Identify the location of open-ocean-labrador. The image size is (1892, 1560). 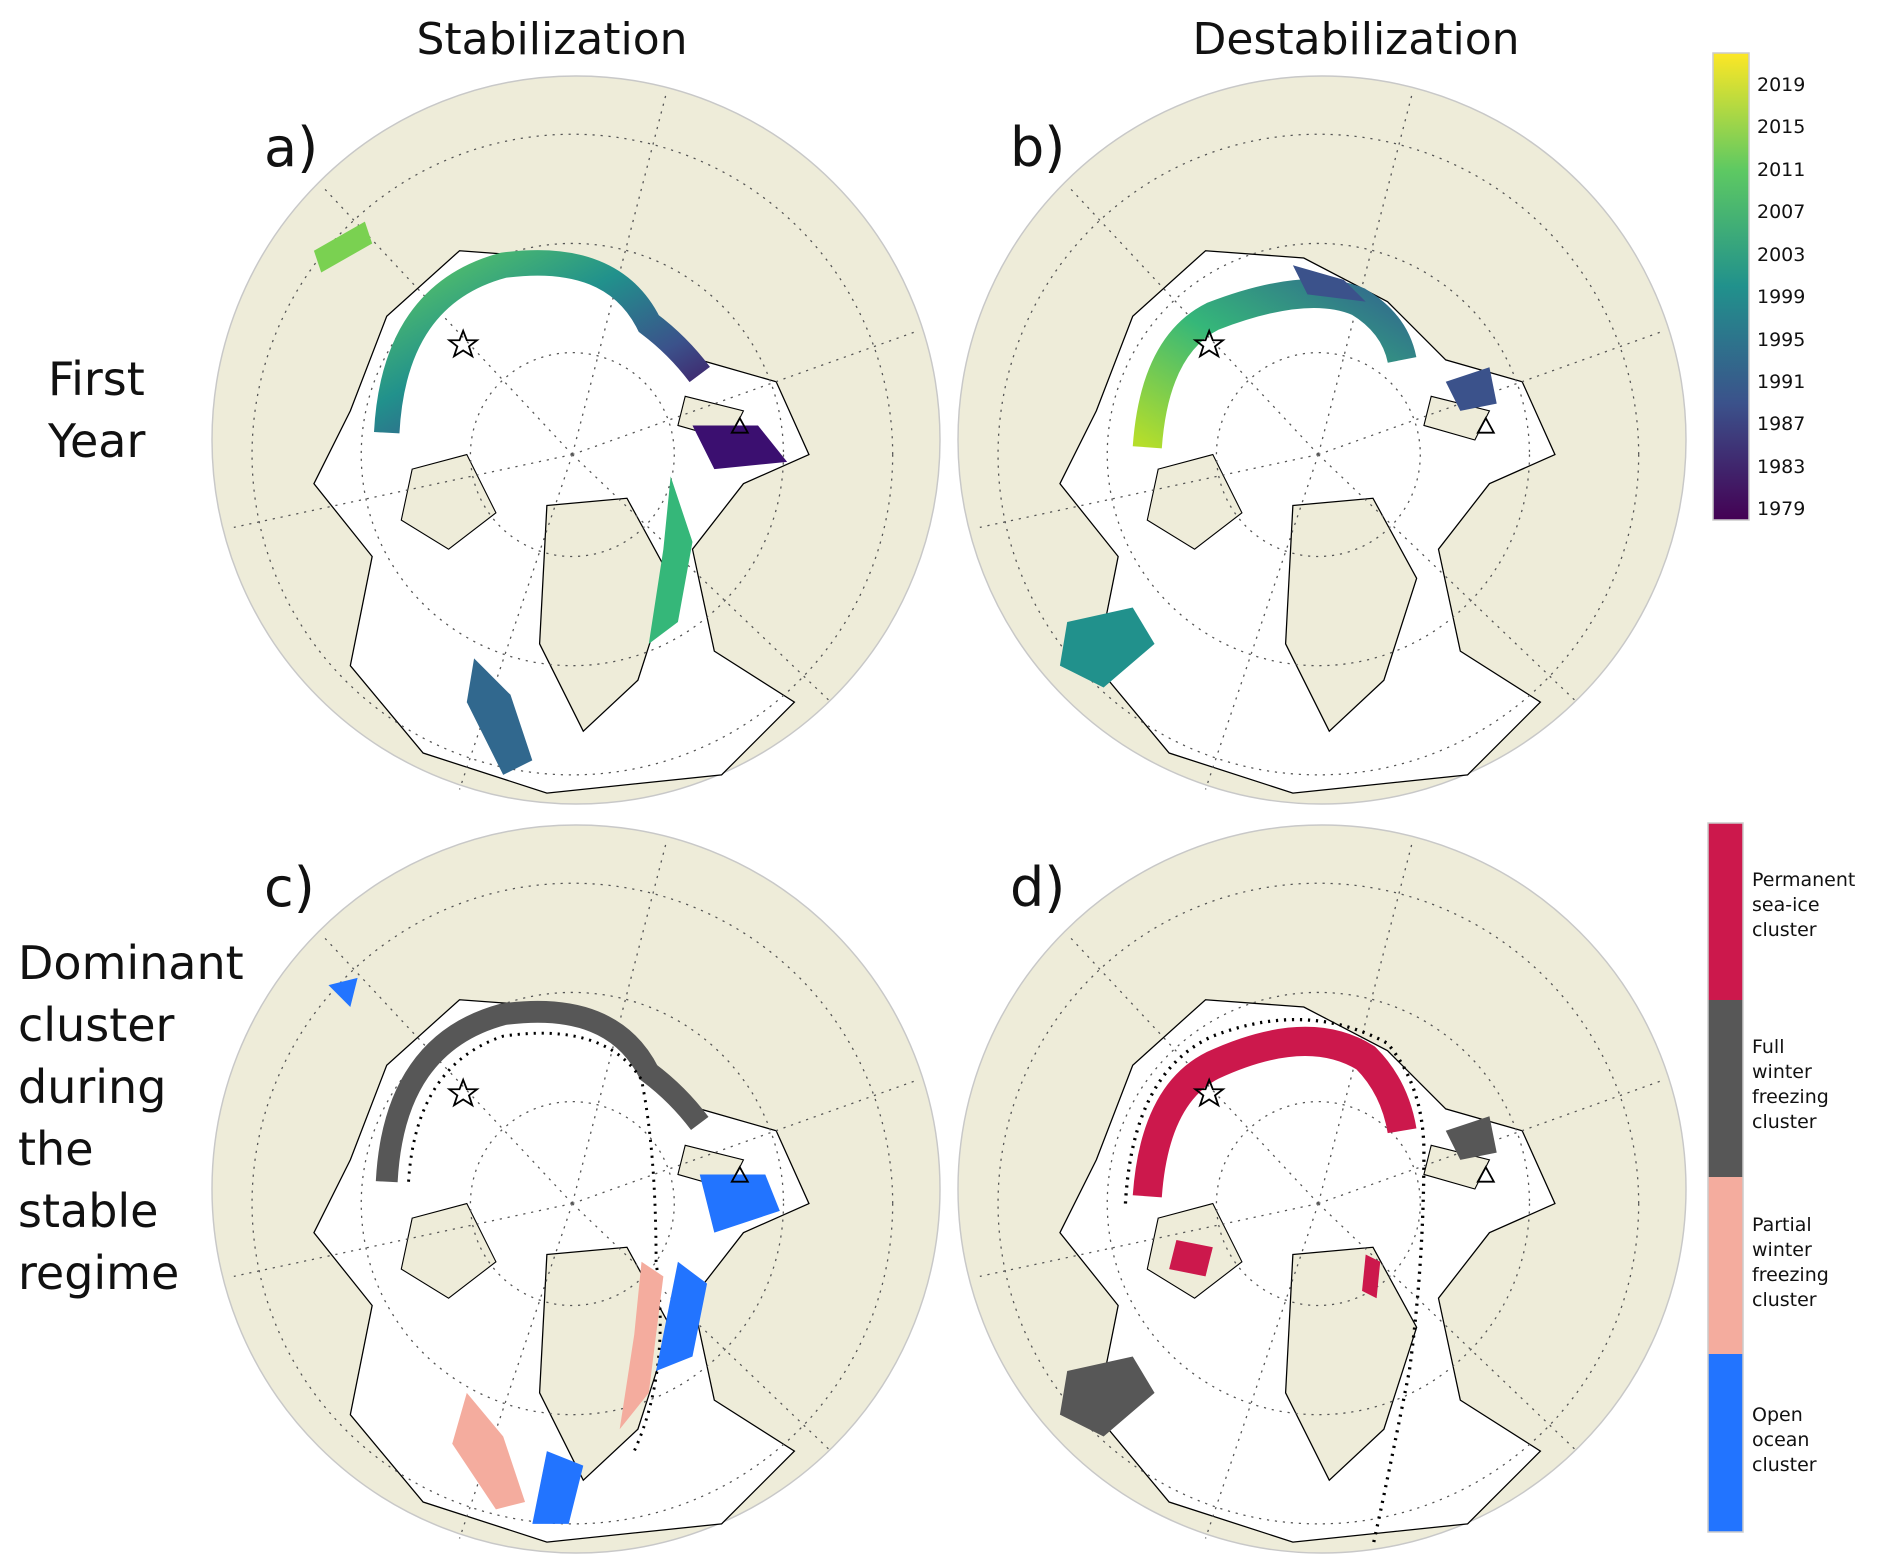
(558, 1487).